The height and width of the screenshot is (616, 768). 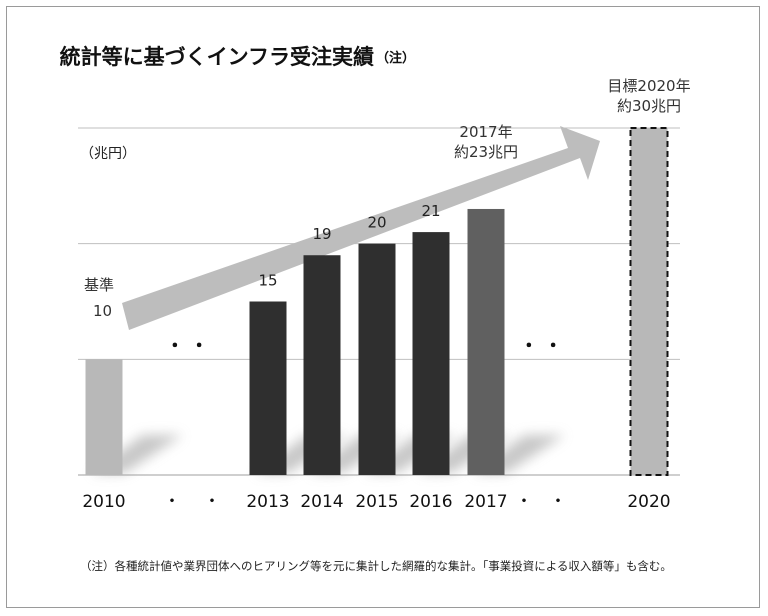 What do you see at coordinates (364, 346) in the screenshot?
I see `gap-dots: ・ ・ ・ ・` at bounding box center [364, 346].